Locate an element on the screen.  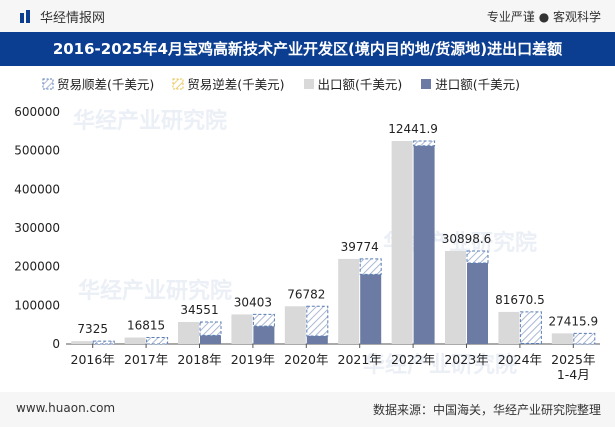
x-tick-label-1: 2017年 is located at coordinates (146, 359).